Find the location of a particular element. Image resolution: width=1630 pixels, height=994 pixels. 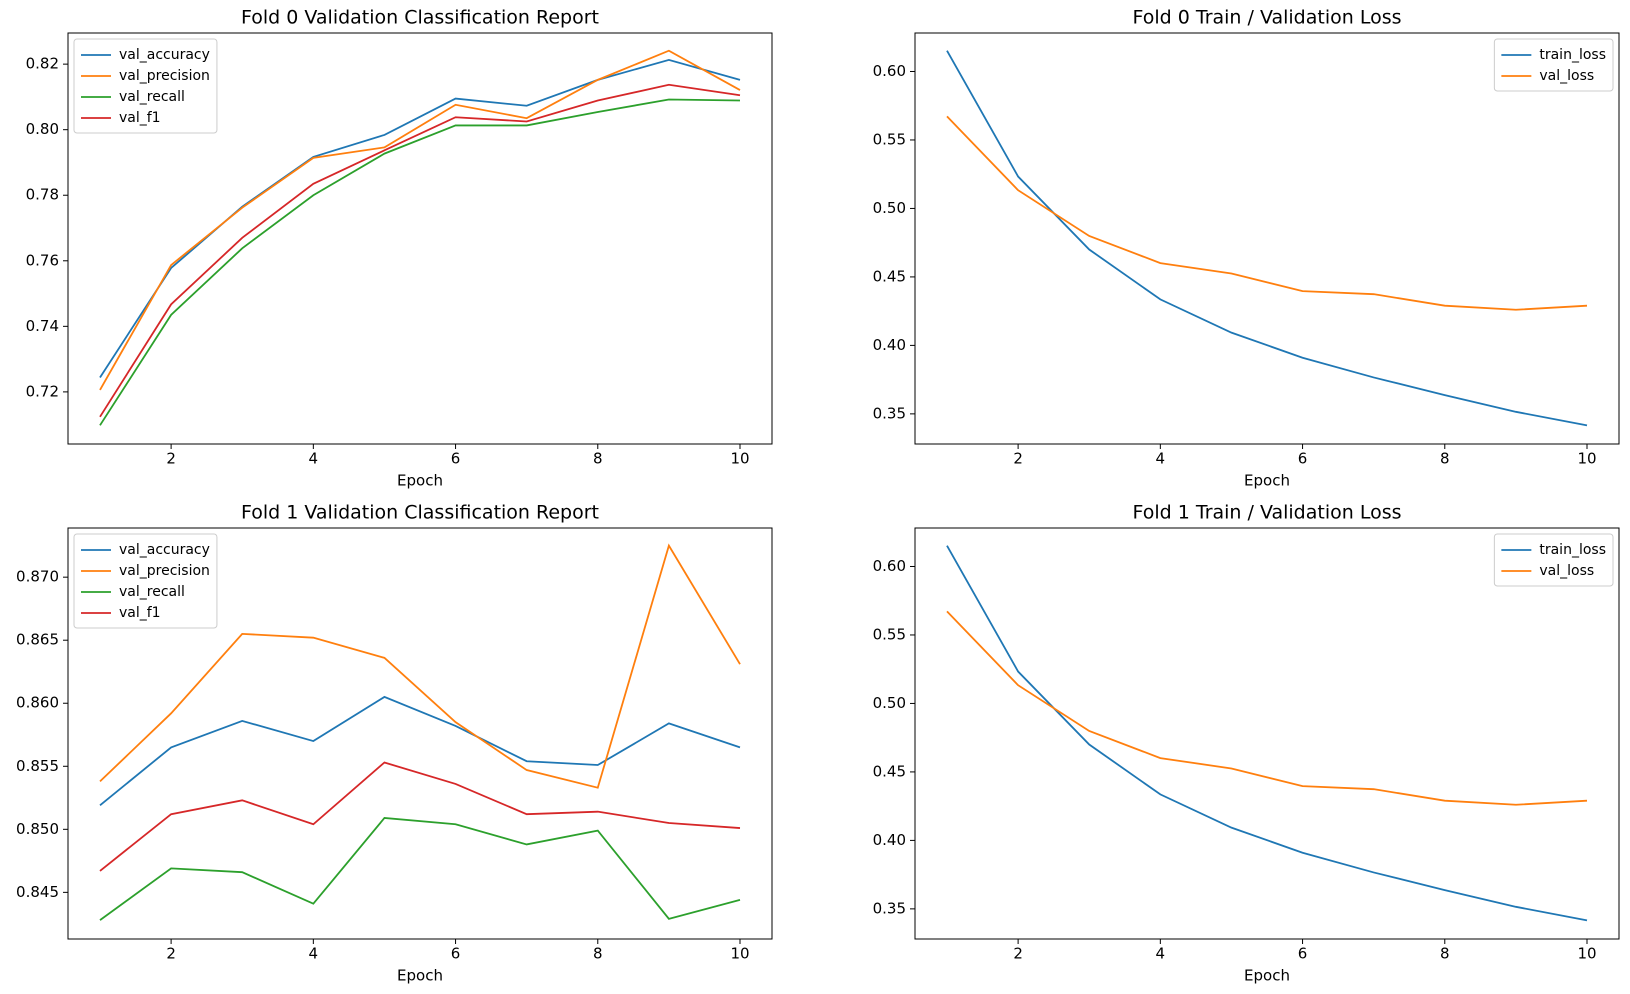

y-tick-label: 0.865 is located at coordinates (37, 640).